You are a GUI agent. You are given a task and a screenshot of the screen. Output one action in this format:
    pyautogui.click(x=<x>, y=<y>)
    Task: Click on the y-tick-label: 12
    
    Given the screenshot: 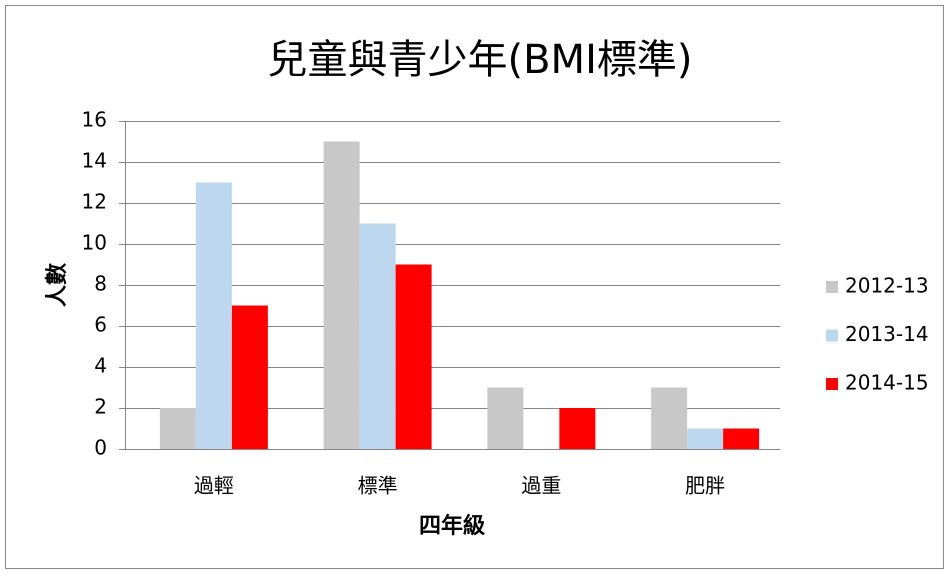 What is the action you would take?
    pyautogui.click(x=94, y=202)
    